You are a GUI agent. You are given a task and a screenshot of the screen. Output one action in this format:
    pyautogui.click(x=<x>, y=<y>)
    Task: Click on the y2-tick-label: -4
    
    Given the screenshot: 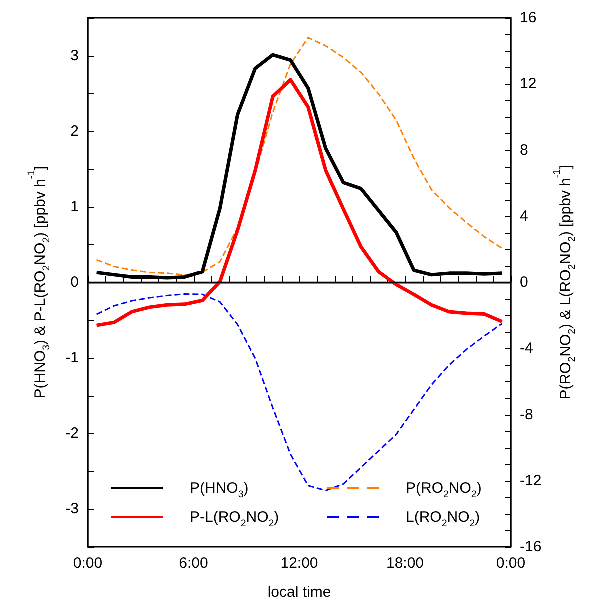 What is the action you would take?
    pyautogui.click(x=527, y=349)
    